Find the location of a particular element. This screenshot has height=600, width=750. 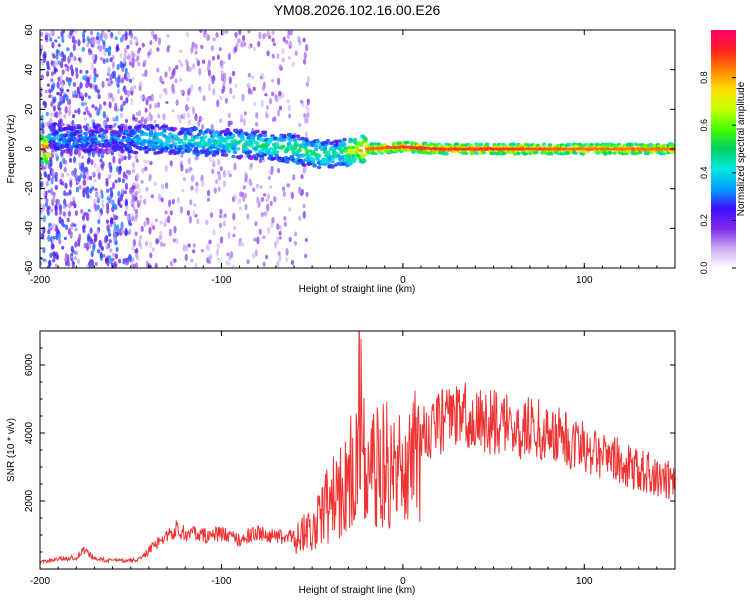

colorbar: 0.0 0.2 0.4 0.6 0.8 is located at coordinates (717, 152).